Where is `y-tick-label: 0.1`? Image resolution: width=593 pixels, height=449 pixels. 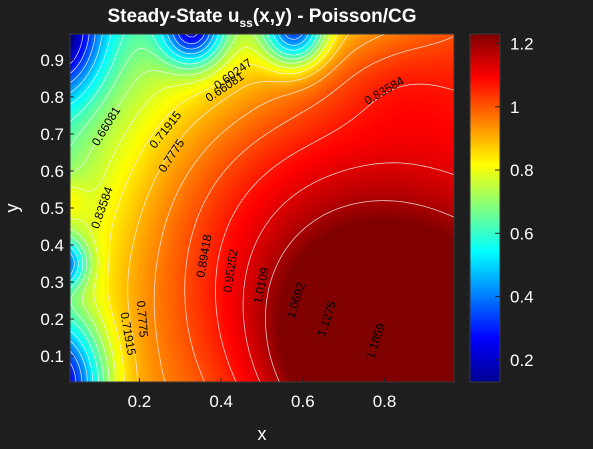 y-tick-label: 0.1 is located at coordinates (52, 356).